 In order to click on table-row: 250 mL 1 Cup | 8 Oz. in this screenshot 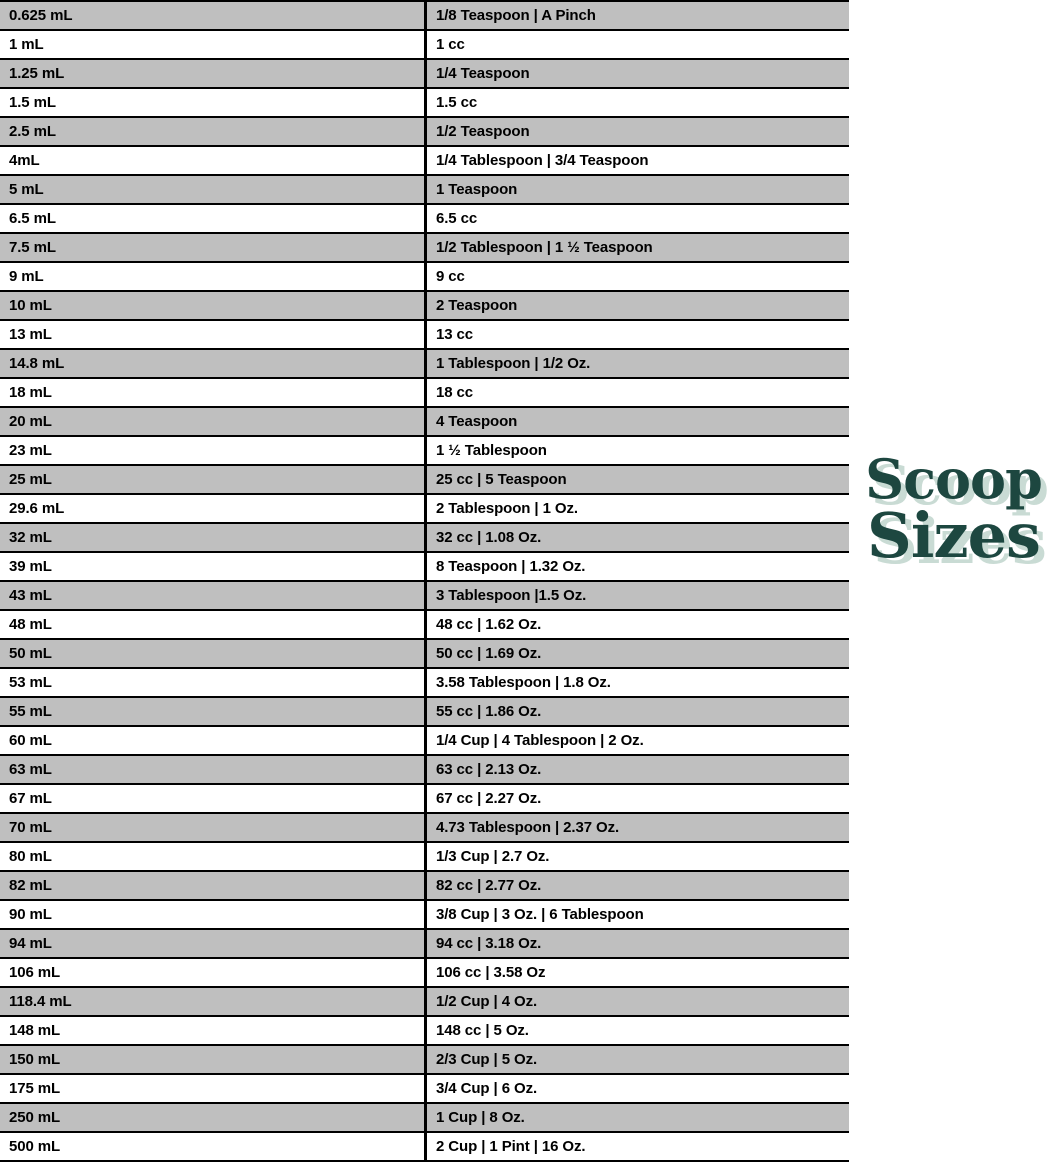, I will do `click(424, 1117)`.